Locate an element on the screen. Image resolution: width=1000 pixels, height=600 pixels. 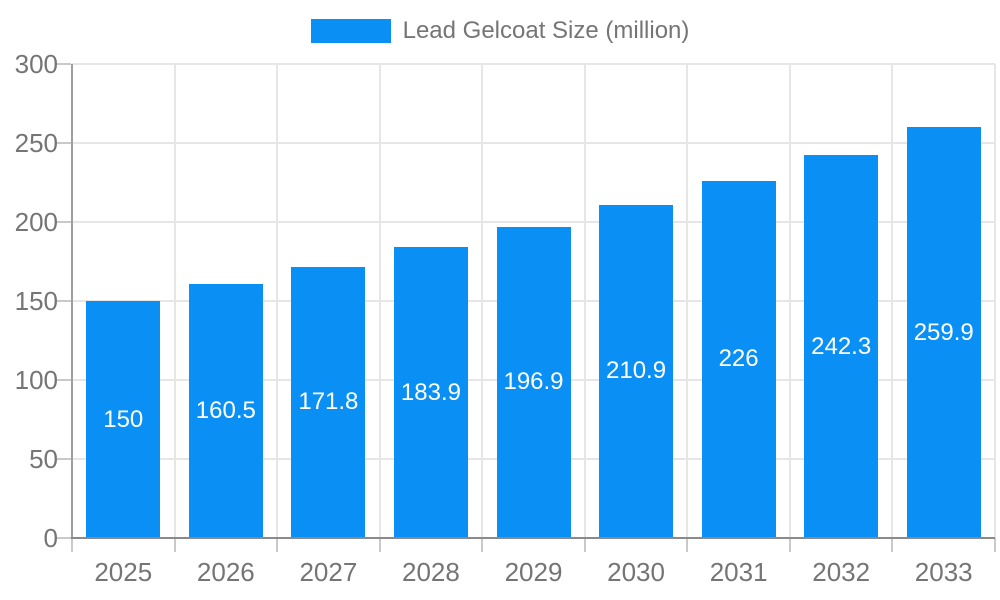
bar-value-label: 226 is located at coordinates (738, 359).